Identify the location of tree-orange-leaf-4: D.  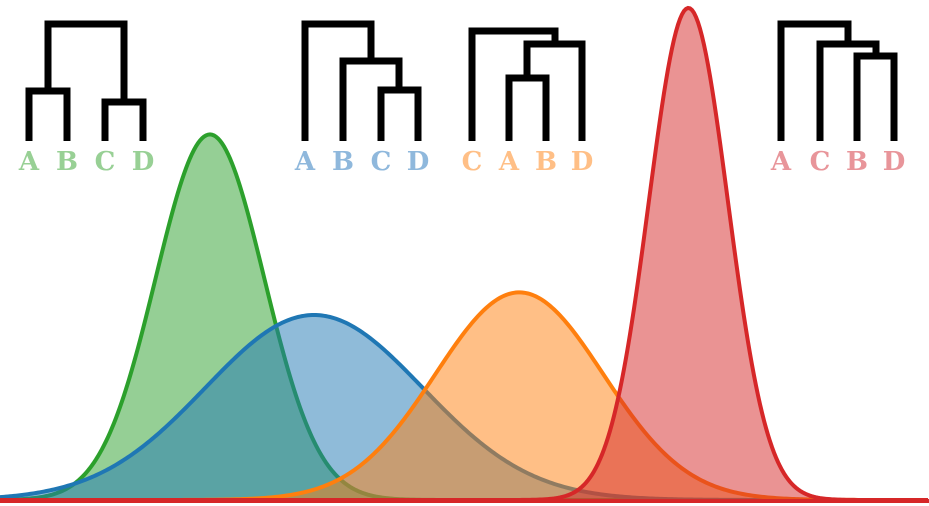
(582, 162).